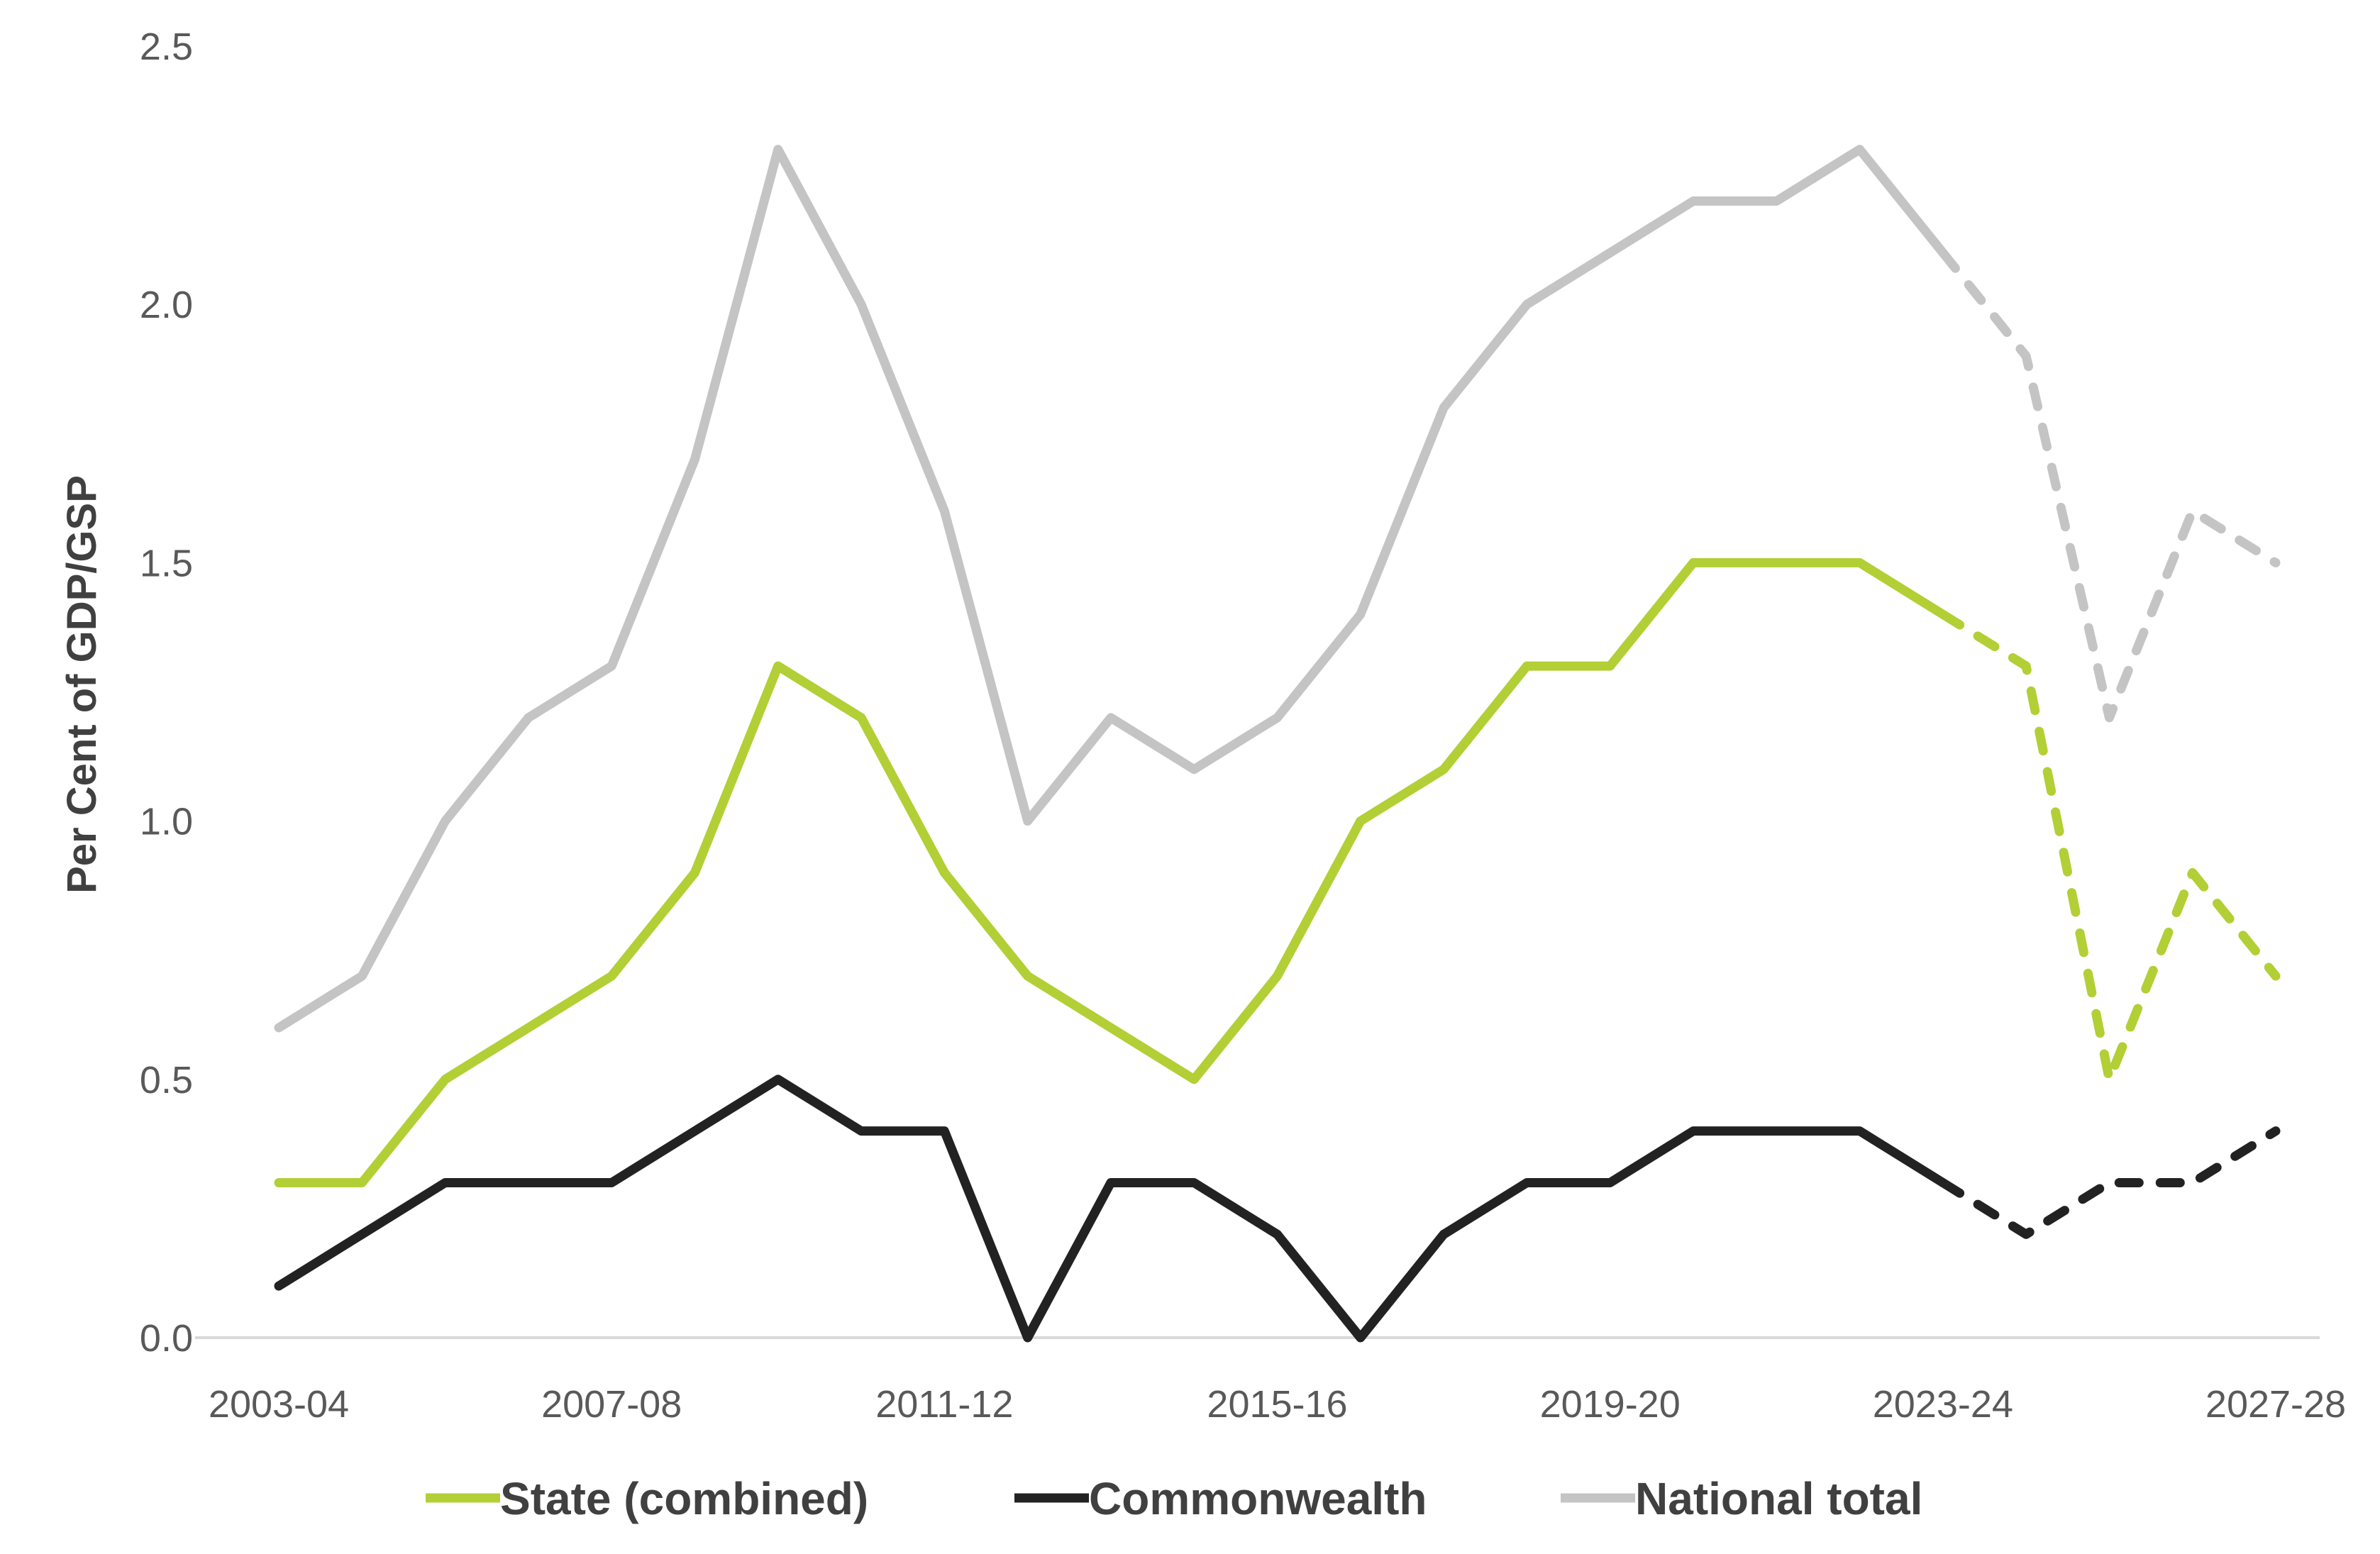  What do you see at coordinates (612, 1404) in the screenshot?
I see `x-tick-label: 2007-08` at bounding box center [612, 1404].